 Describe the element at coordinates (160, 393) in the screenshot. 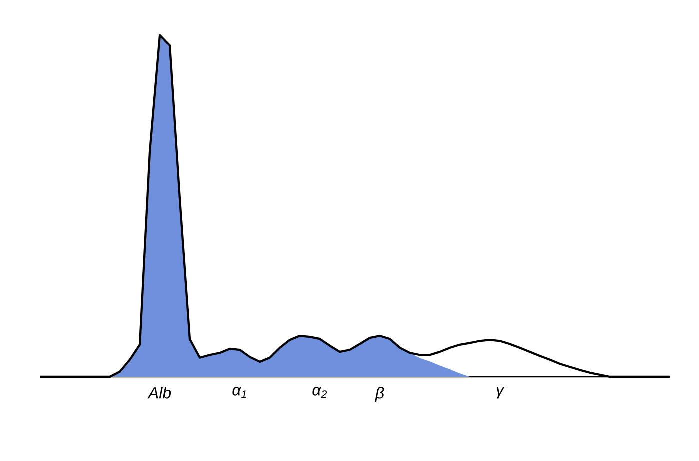

I see `x-tick-label: Alb` at that location.